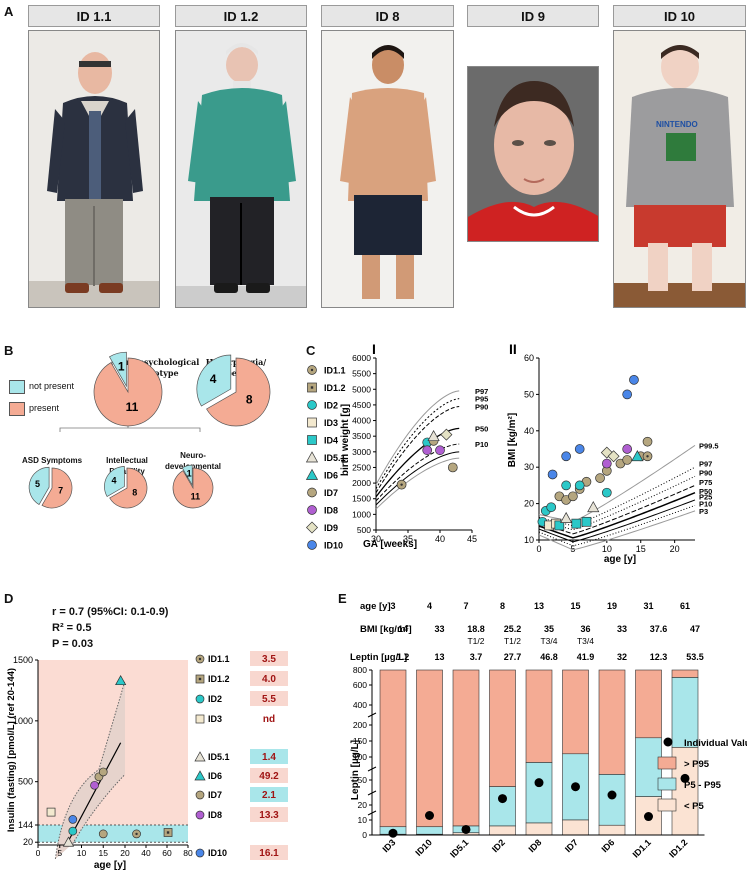 The image size is (747, 873). Describe the element at coordinates (575, 606) in the screenshot. I see `age-value: 15` at that location.